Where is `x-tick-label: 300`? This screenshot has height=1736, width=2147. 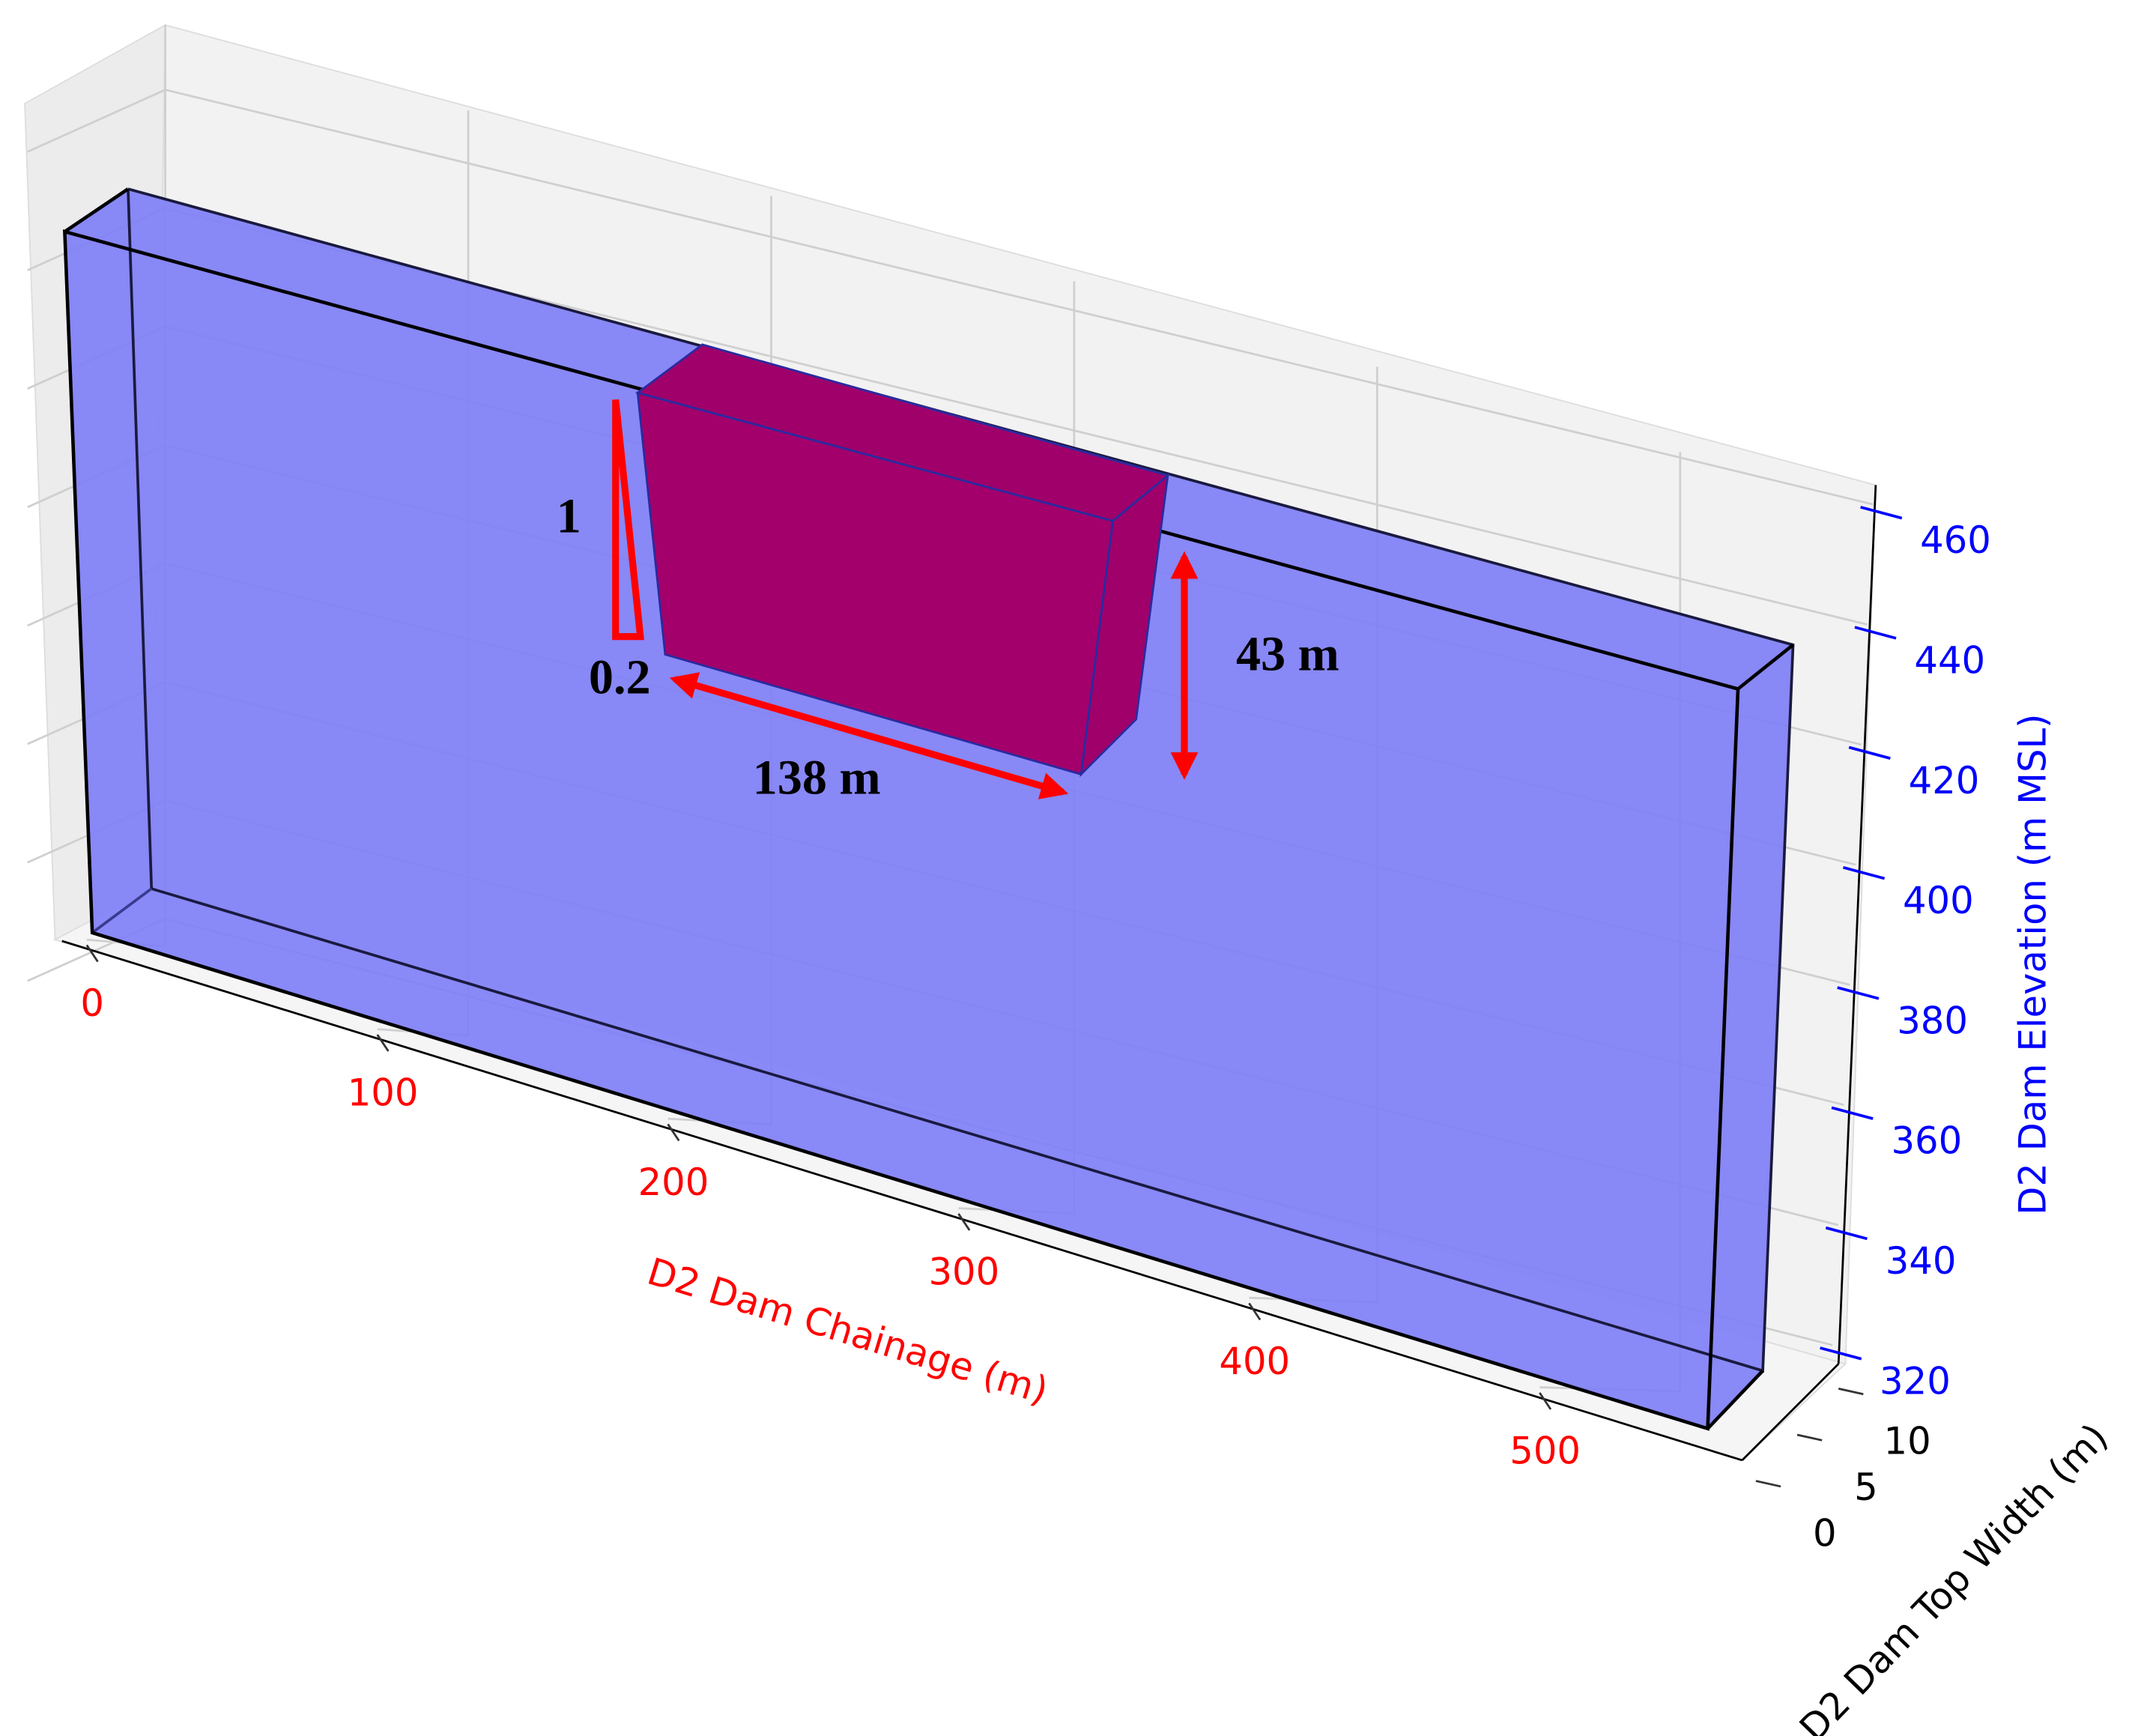 x-tick-label: 300 is located at coordinates (964, 1271).